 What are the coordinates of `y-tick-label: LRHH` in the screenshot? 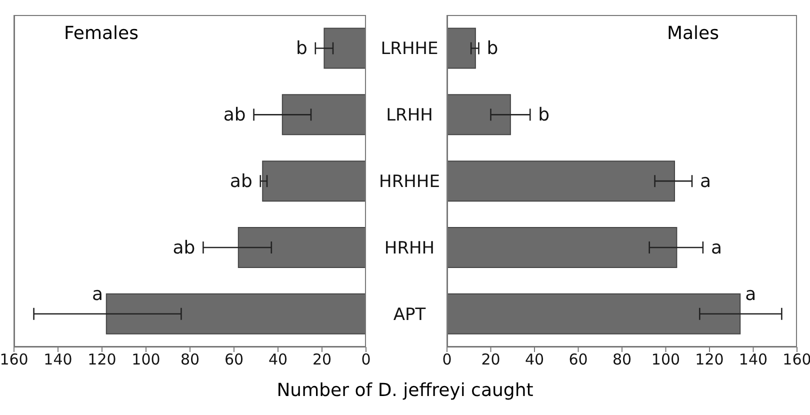 It's located at (409, 116).